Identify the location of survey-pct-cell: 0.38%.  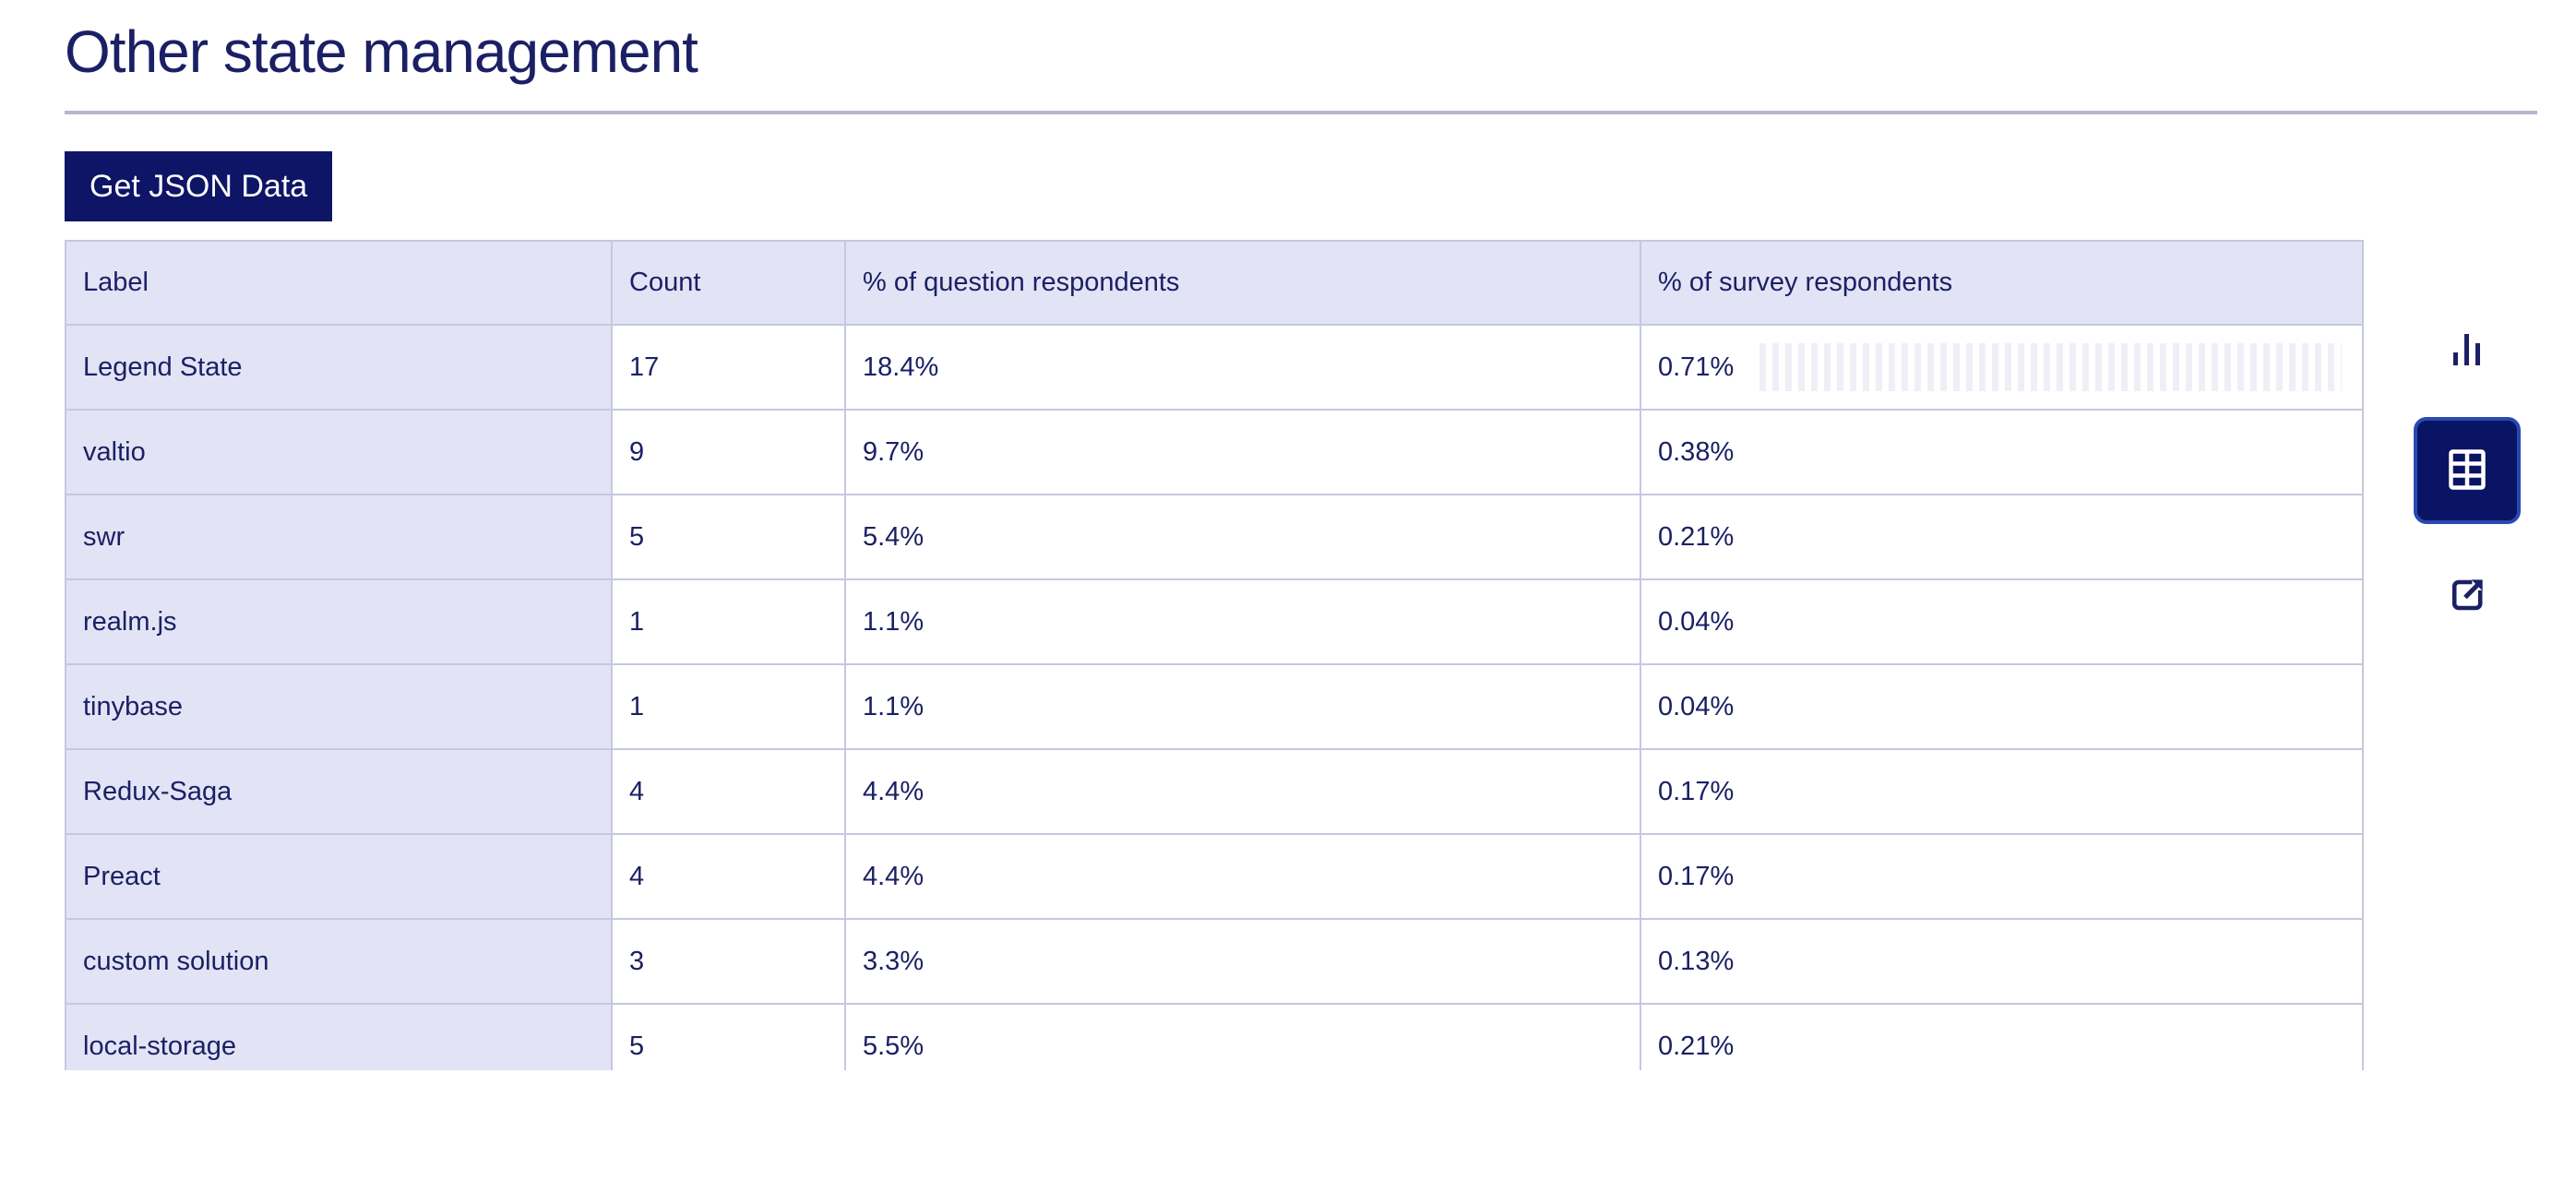
(2002, 452).